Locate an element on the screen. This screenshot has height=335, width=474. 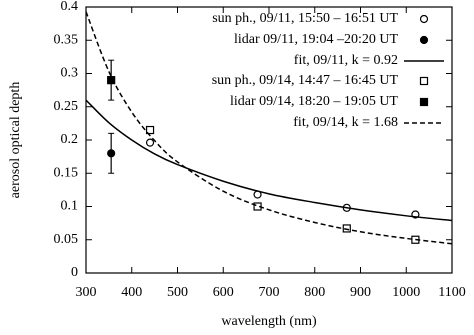
y-axis-label: aerosol optical depth is located at coordinates (15, 140).